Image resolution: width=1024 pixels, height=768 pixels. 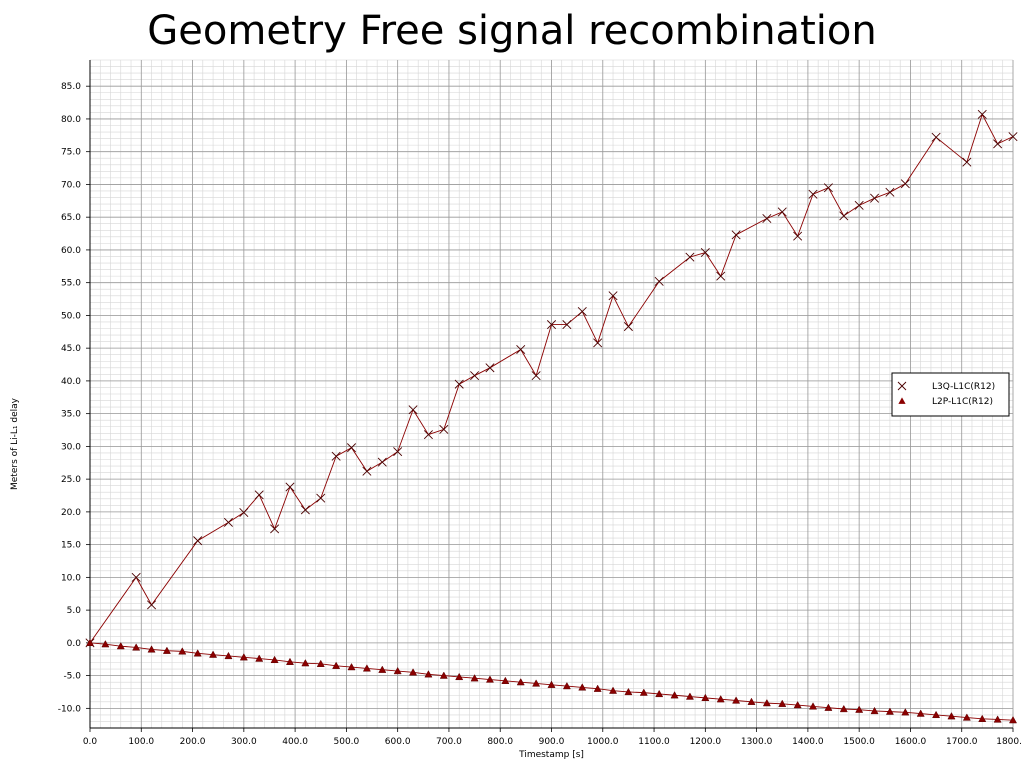 What do you see at coordinates (71, 578) in the screenshot?
I see `y-tick-label: 10.0` at bounding box center [71, 578].